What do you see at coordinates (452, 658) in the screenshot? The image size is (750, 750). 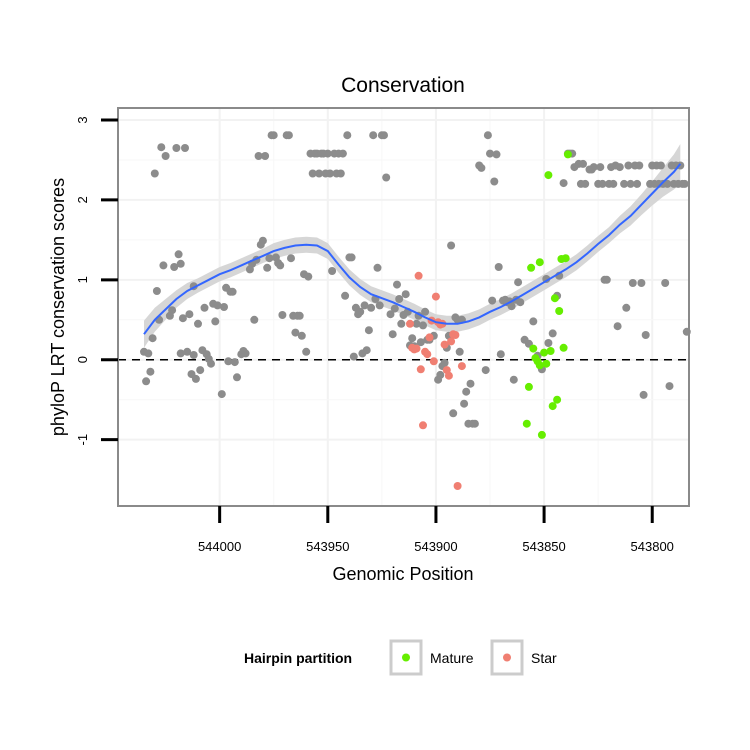 I see `legend-label-mature: Mature` at bounding box center [452, 658].